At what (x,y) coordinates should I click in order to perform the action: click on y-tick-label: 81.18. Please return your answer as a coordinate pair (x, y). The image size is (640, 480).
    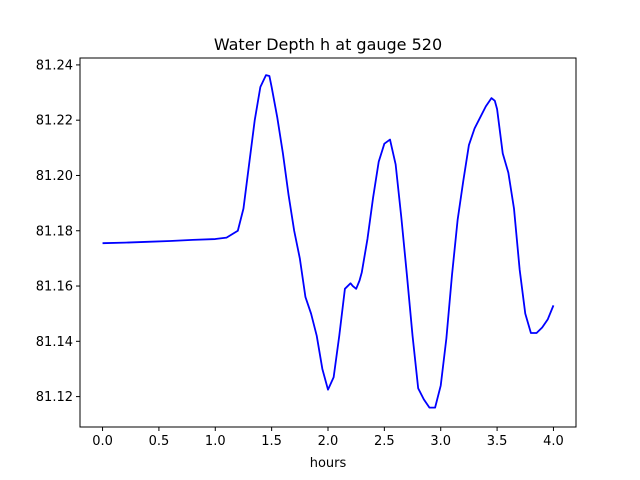
    Looking at the image, I should click on (54, 231).